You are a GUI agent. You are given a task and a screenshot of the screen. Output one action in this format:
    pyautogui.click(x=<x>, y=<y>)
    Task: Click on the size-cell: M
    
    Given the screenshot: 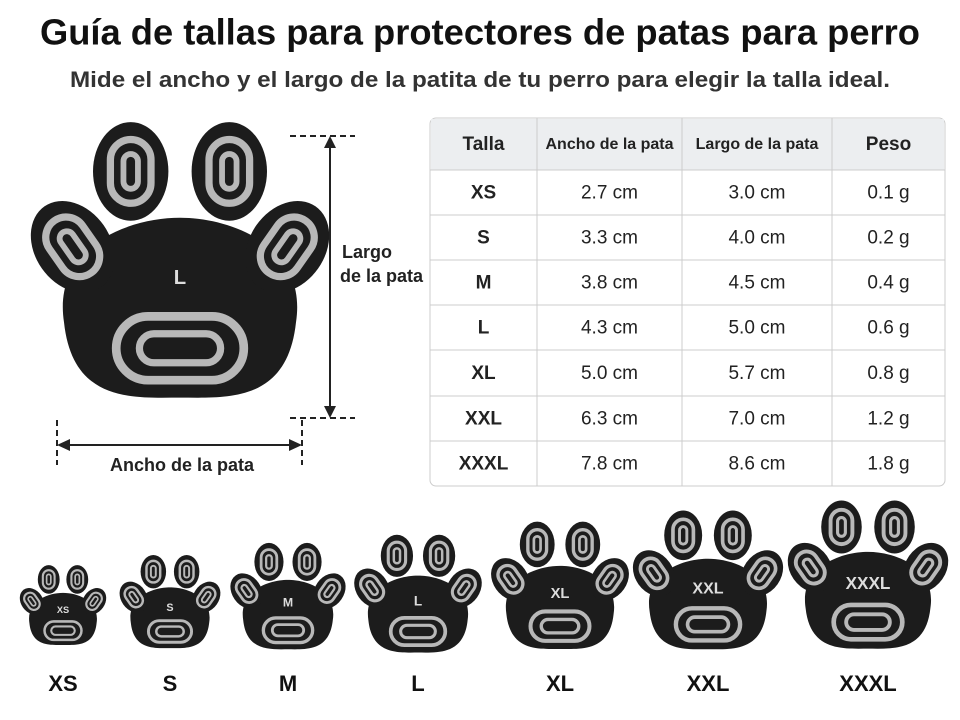 What is the action you would take?
    pyautogui.click(x=484, y=283)
    